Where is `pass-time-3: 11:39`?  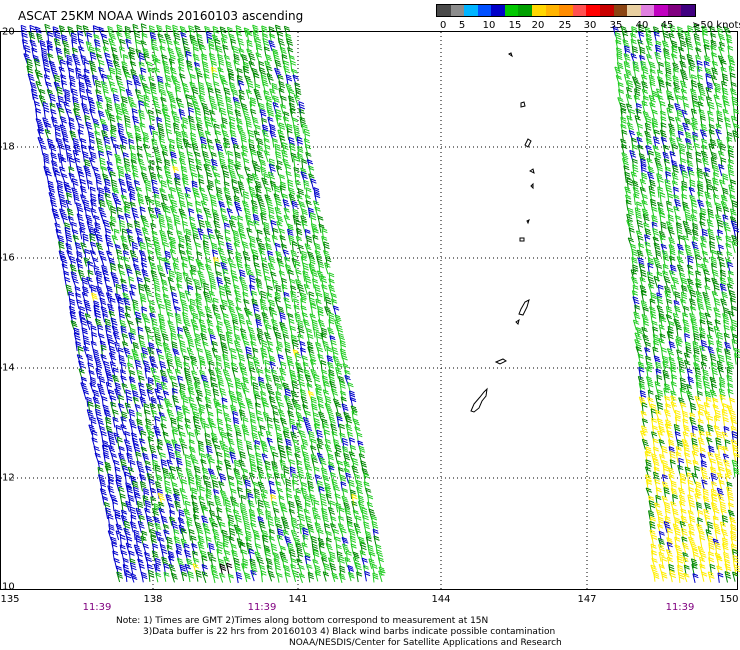
pass-time-3: 11:39 is located at coordinates (680, 607).